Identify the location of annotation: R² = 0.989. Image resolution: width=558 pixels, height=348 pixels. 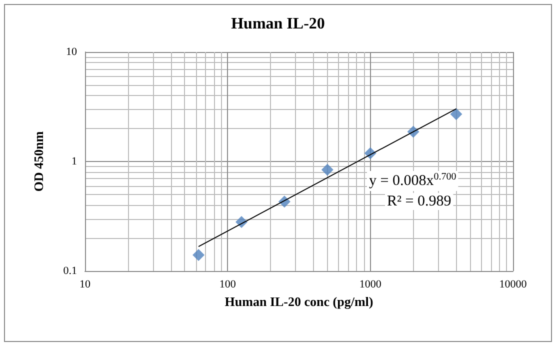
(419, 202).